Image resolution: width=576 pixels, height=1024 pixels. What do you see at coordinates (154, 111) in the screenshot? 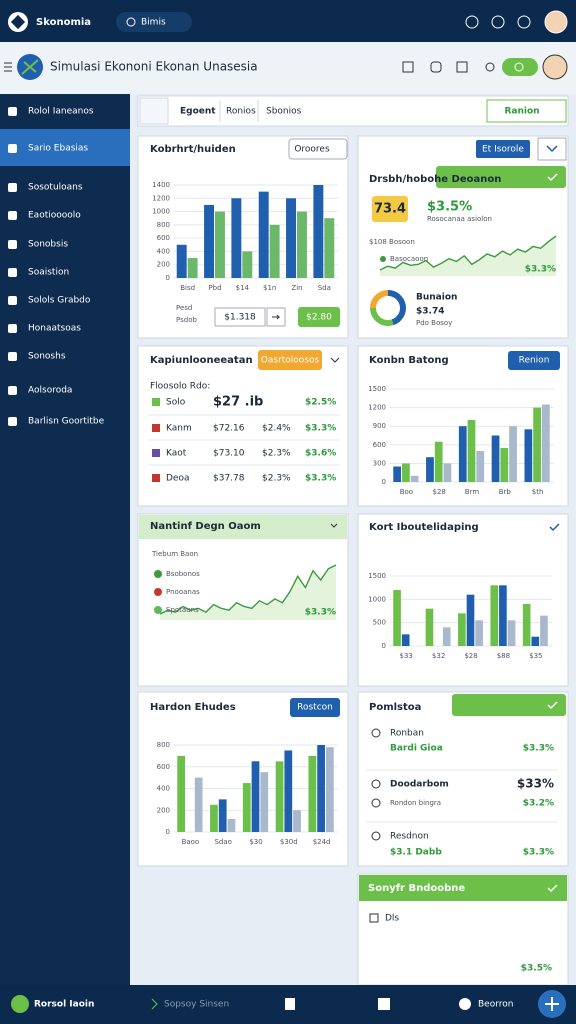
I see `tab-icon` at bounding box center [154, 111].